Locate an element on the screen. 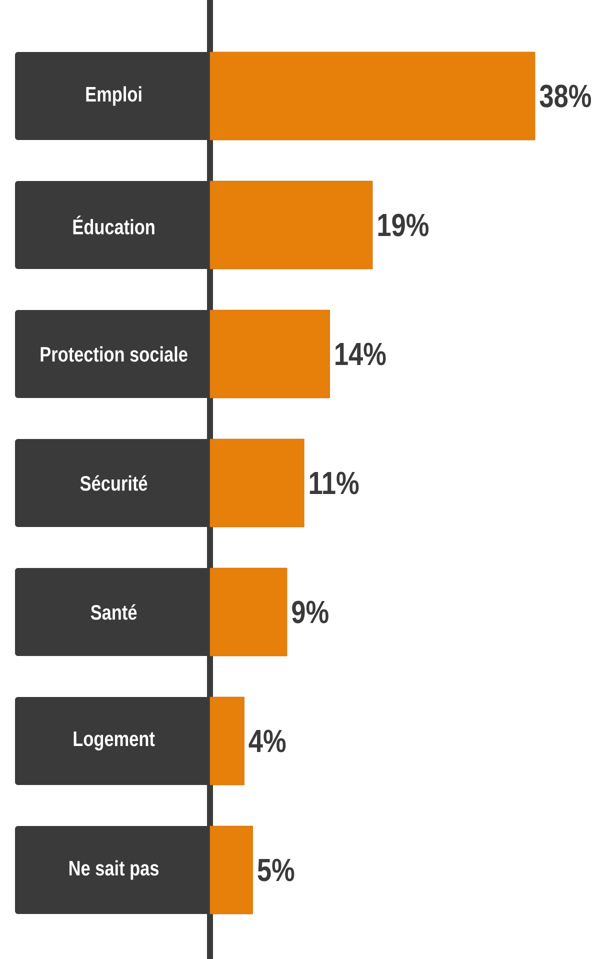 The image size is (600, 959). data-label: 9% is located at coordinates (310, 612).